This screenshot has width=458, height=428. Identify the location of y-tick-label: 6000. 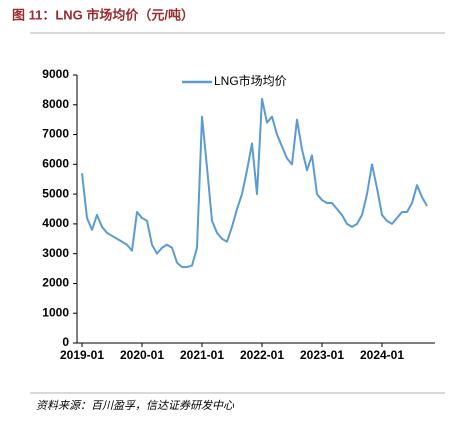
(55, 164).